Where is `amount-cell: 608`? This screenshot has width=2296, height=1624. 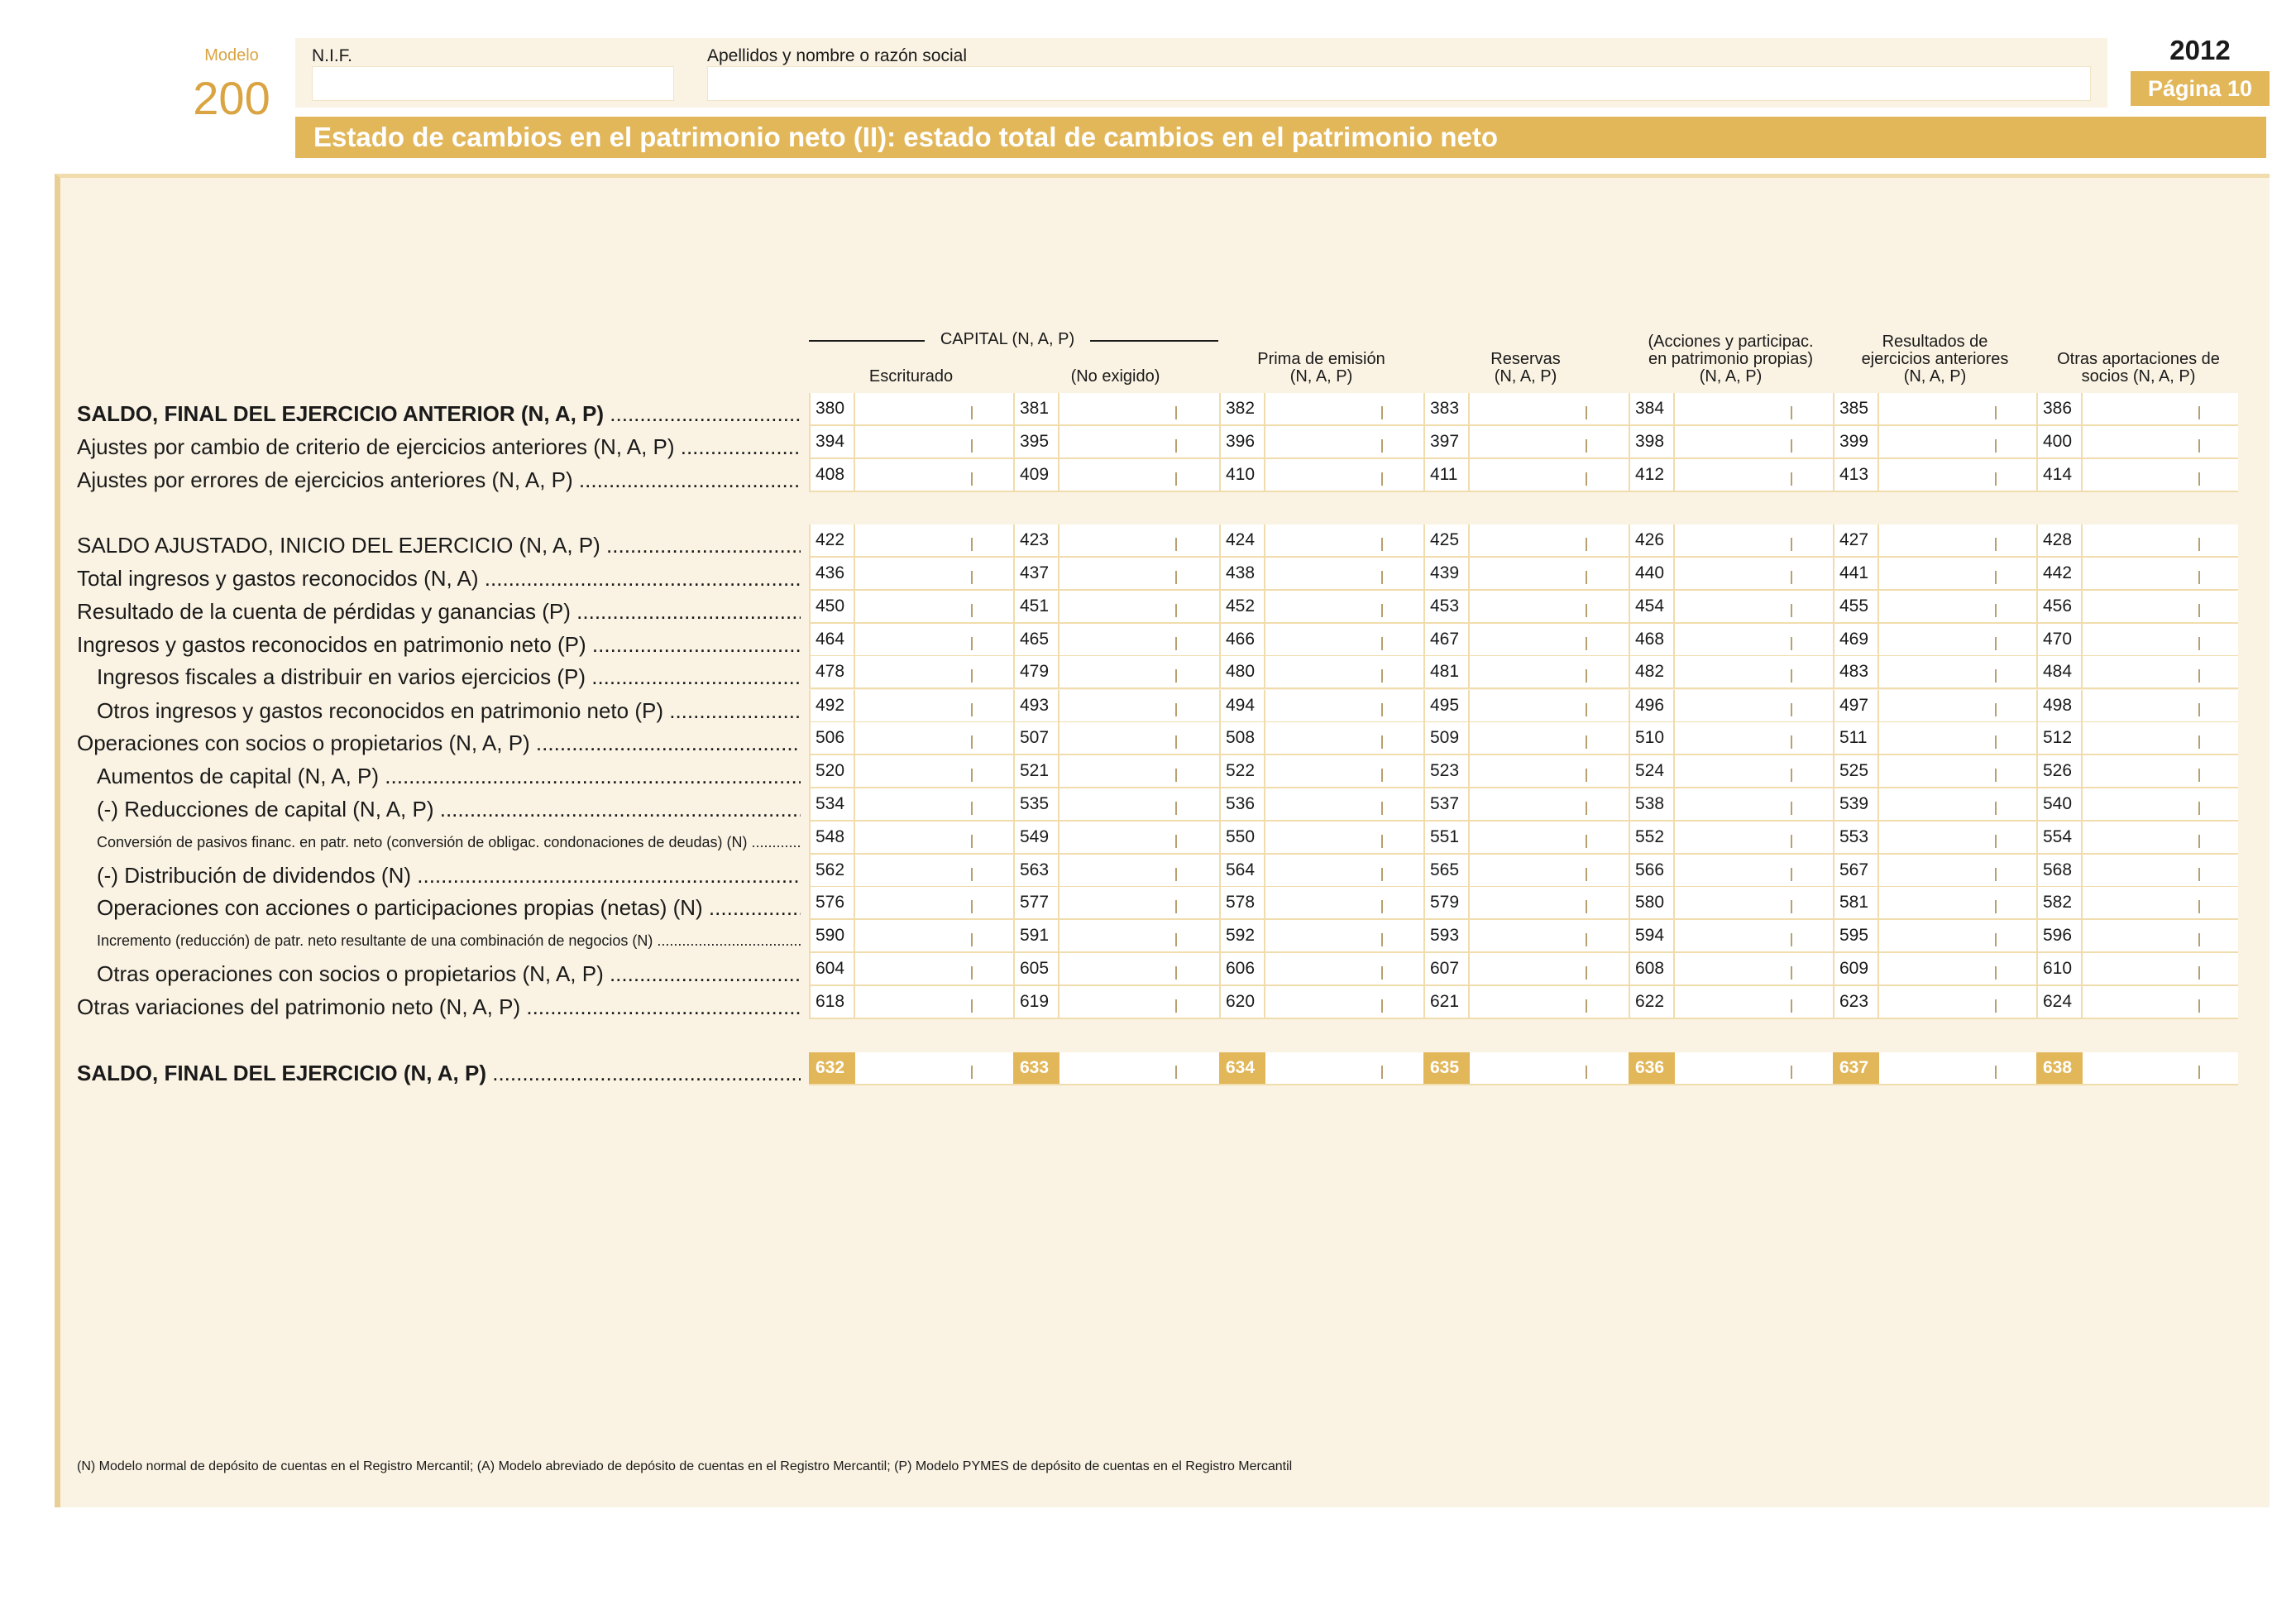 amount-cell: 608 is located at coordinates (1731, 969).